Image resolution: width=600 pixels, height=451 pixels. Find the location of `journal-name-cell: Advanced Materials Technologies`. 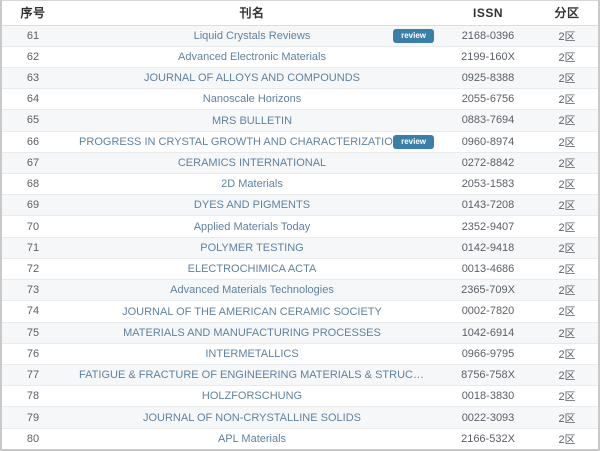

journal-name-cell: Advanced Materials Technologies is located at coordinates (252, 290).